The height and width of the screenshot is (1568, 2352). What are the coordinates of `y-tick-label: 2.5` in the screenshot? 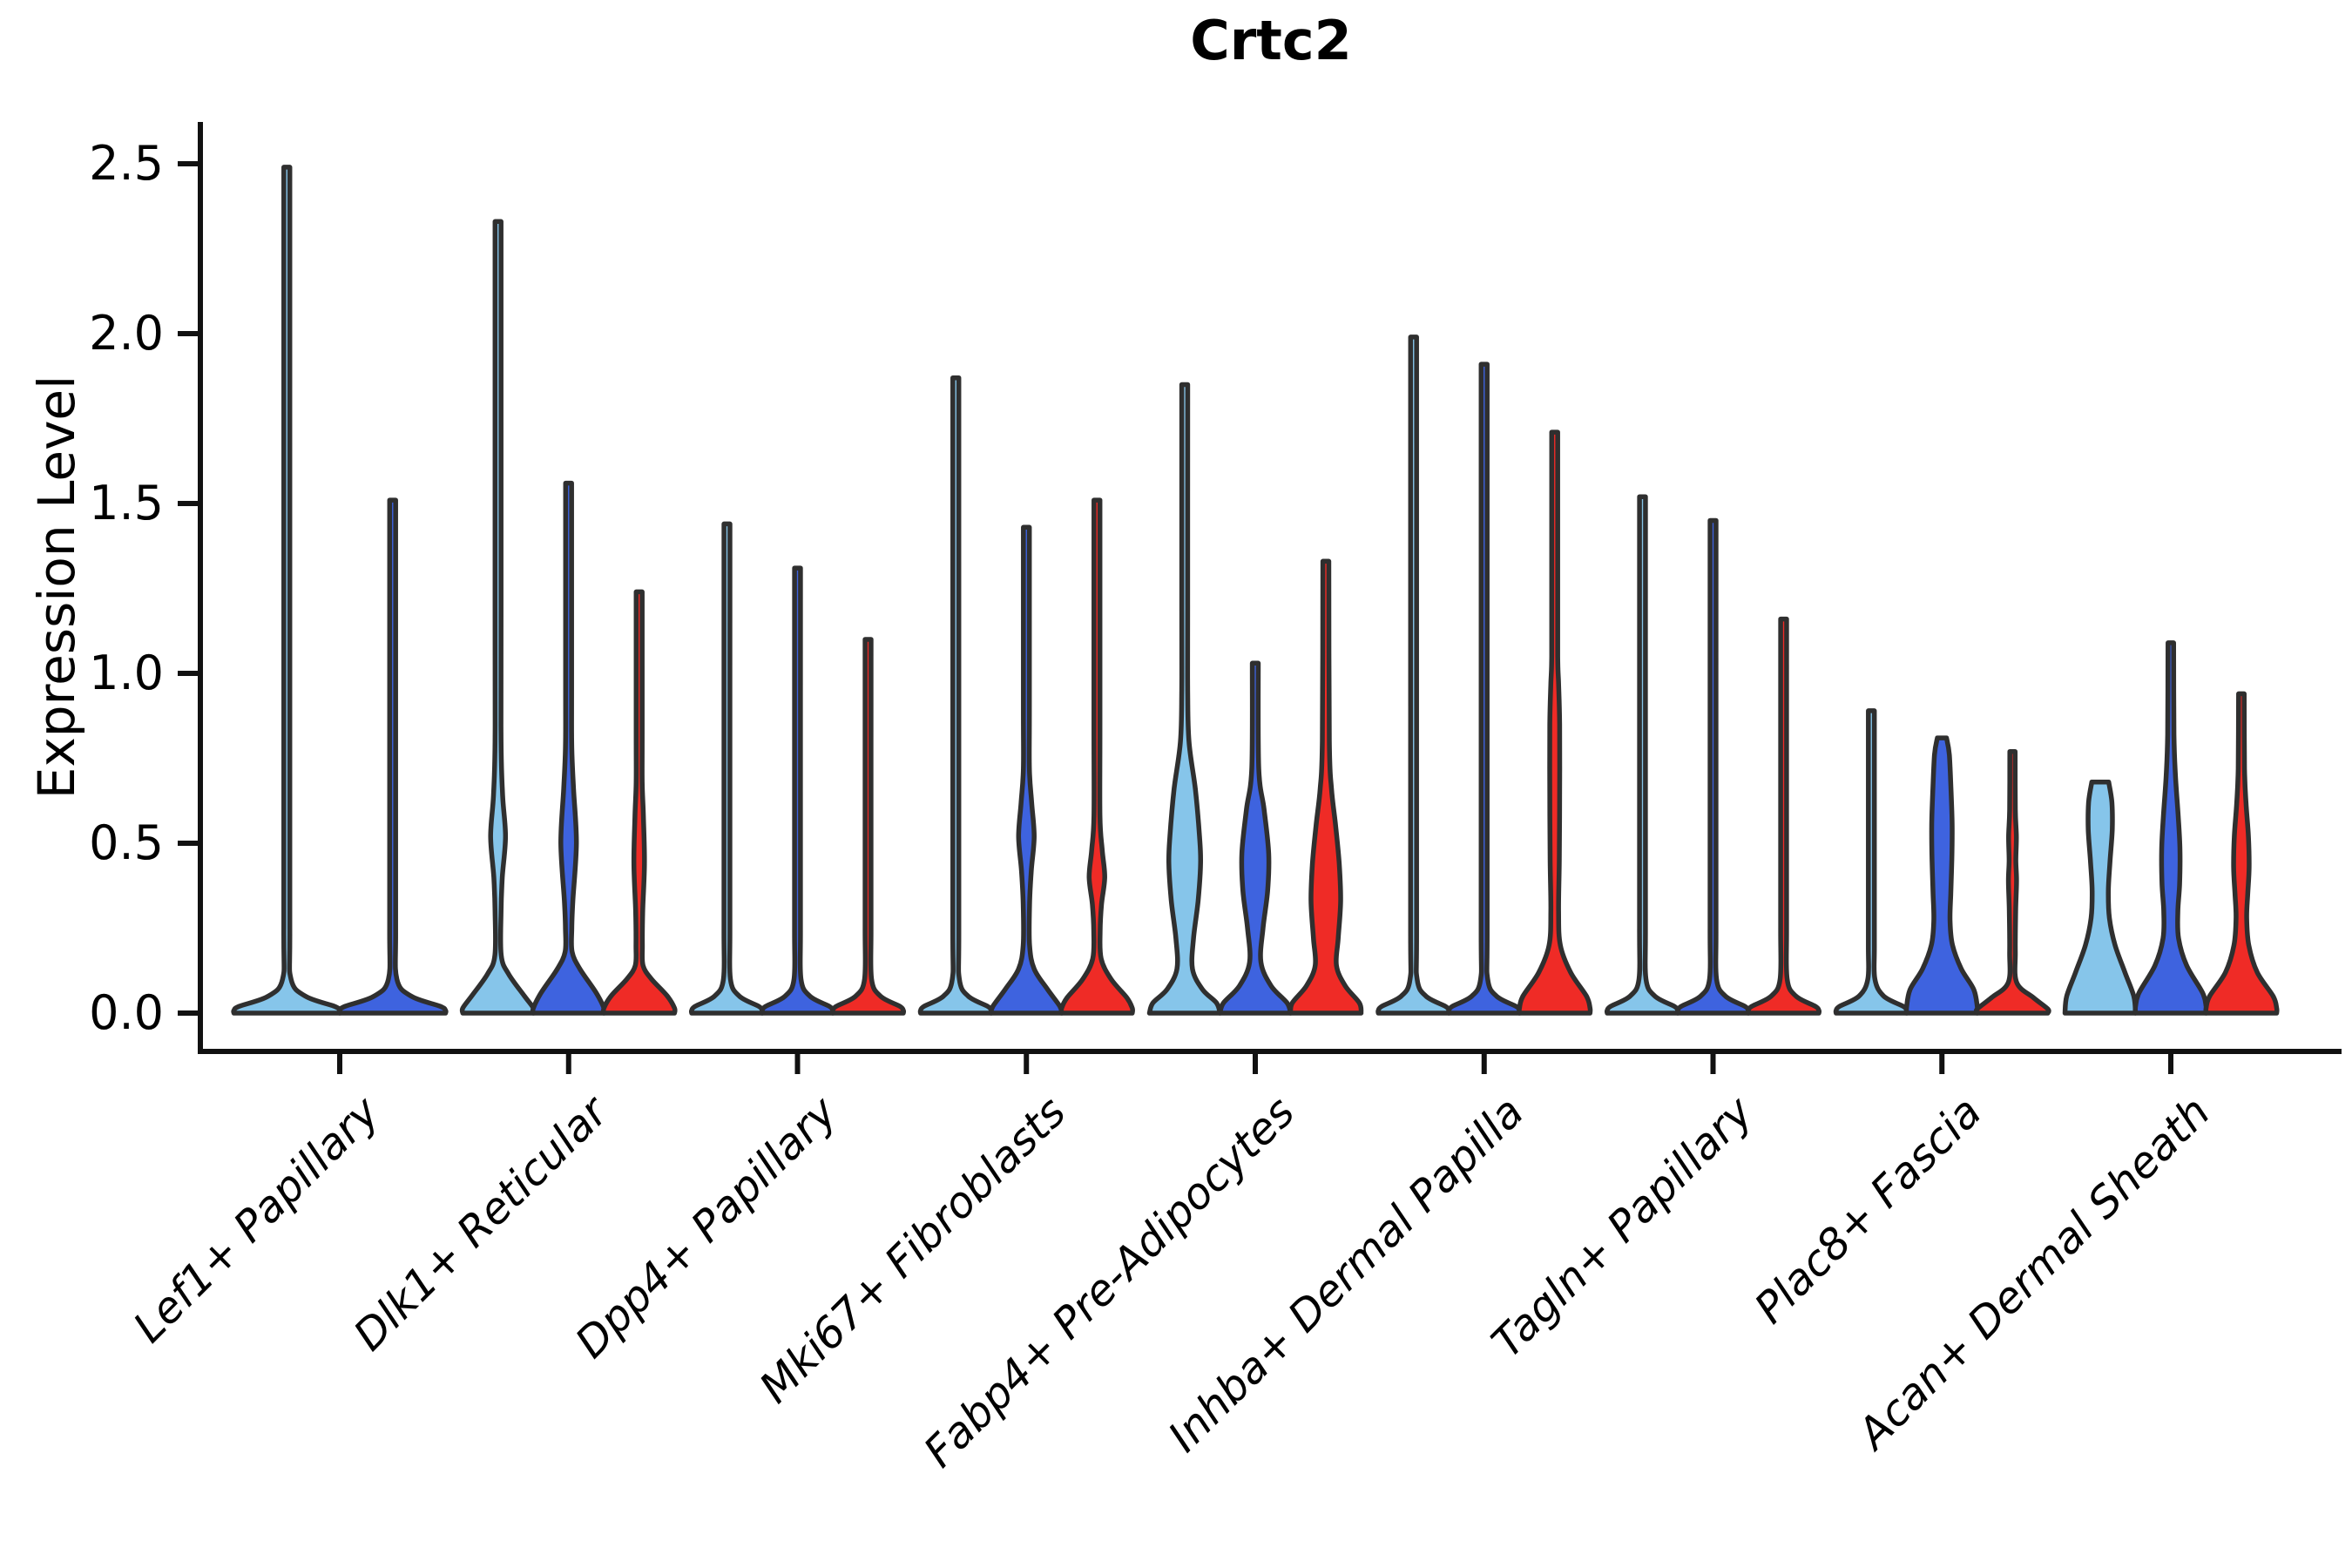 It's located at (126, 163).